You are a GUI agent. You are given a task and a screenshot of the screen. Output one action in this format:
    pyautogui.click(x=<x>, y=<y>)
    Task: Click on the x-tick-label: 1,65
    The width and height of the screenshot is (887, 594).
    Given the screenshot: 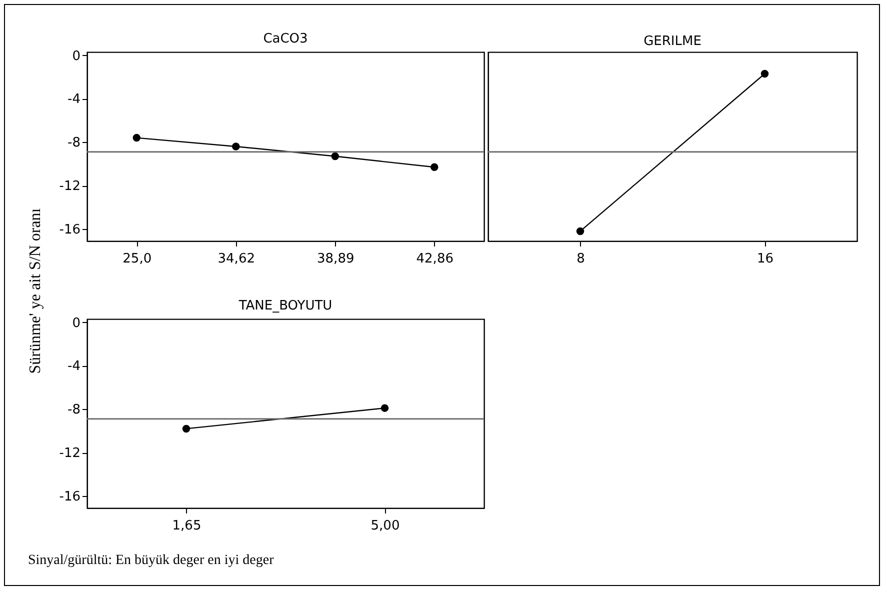 What is the action you would take?
    pyautogui.click(x=187, y=526)
    